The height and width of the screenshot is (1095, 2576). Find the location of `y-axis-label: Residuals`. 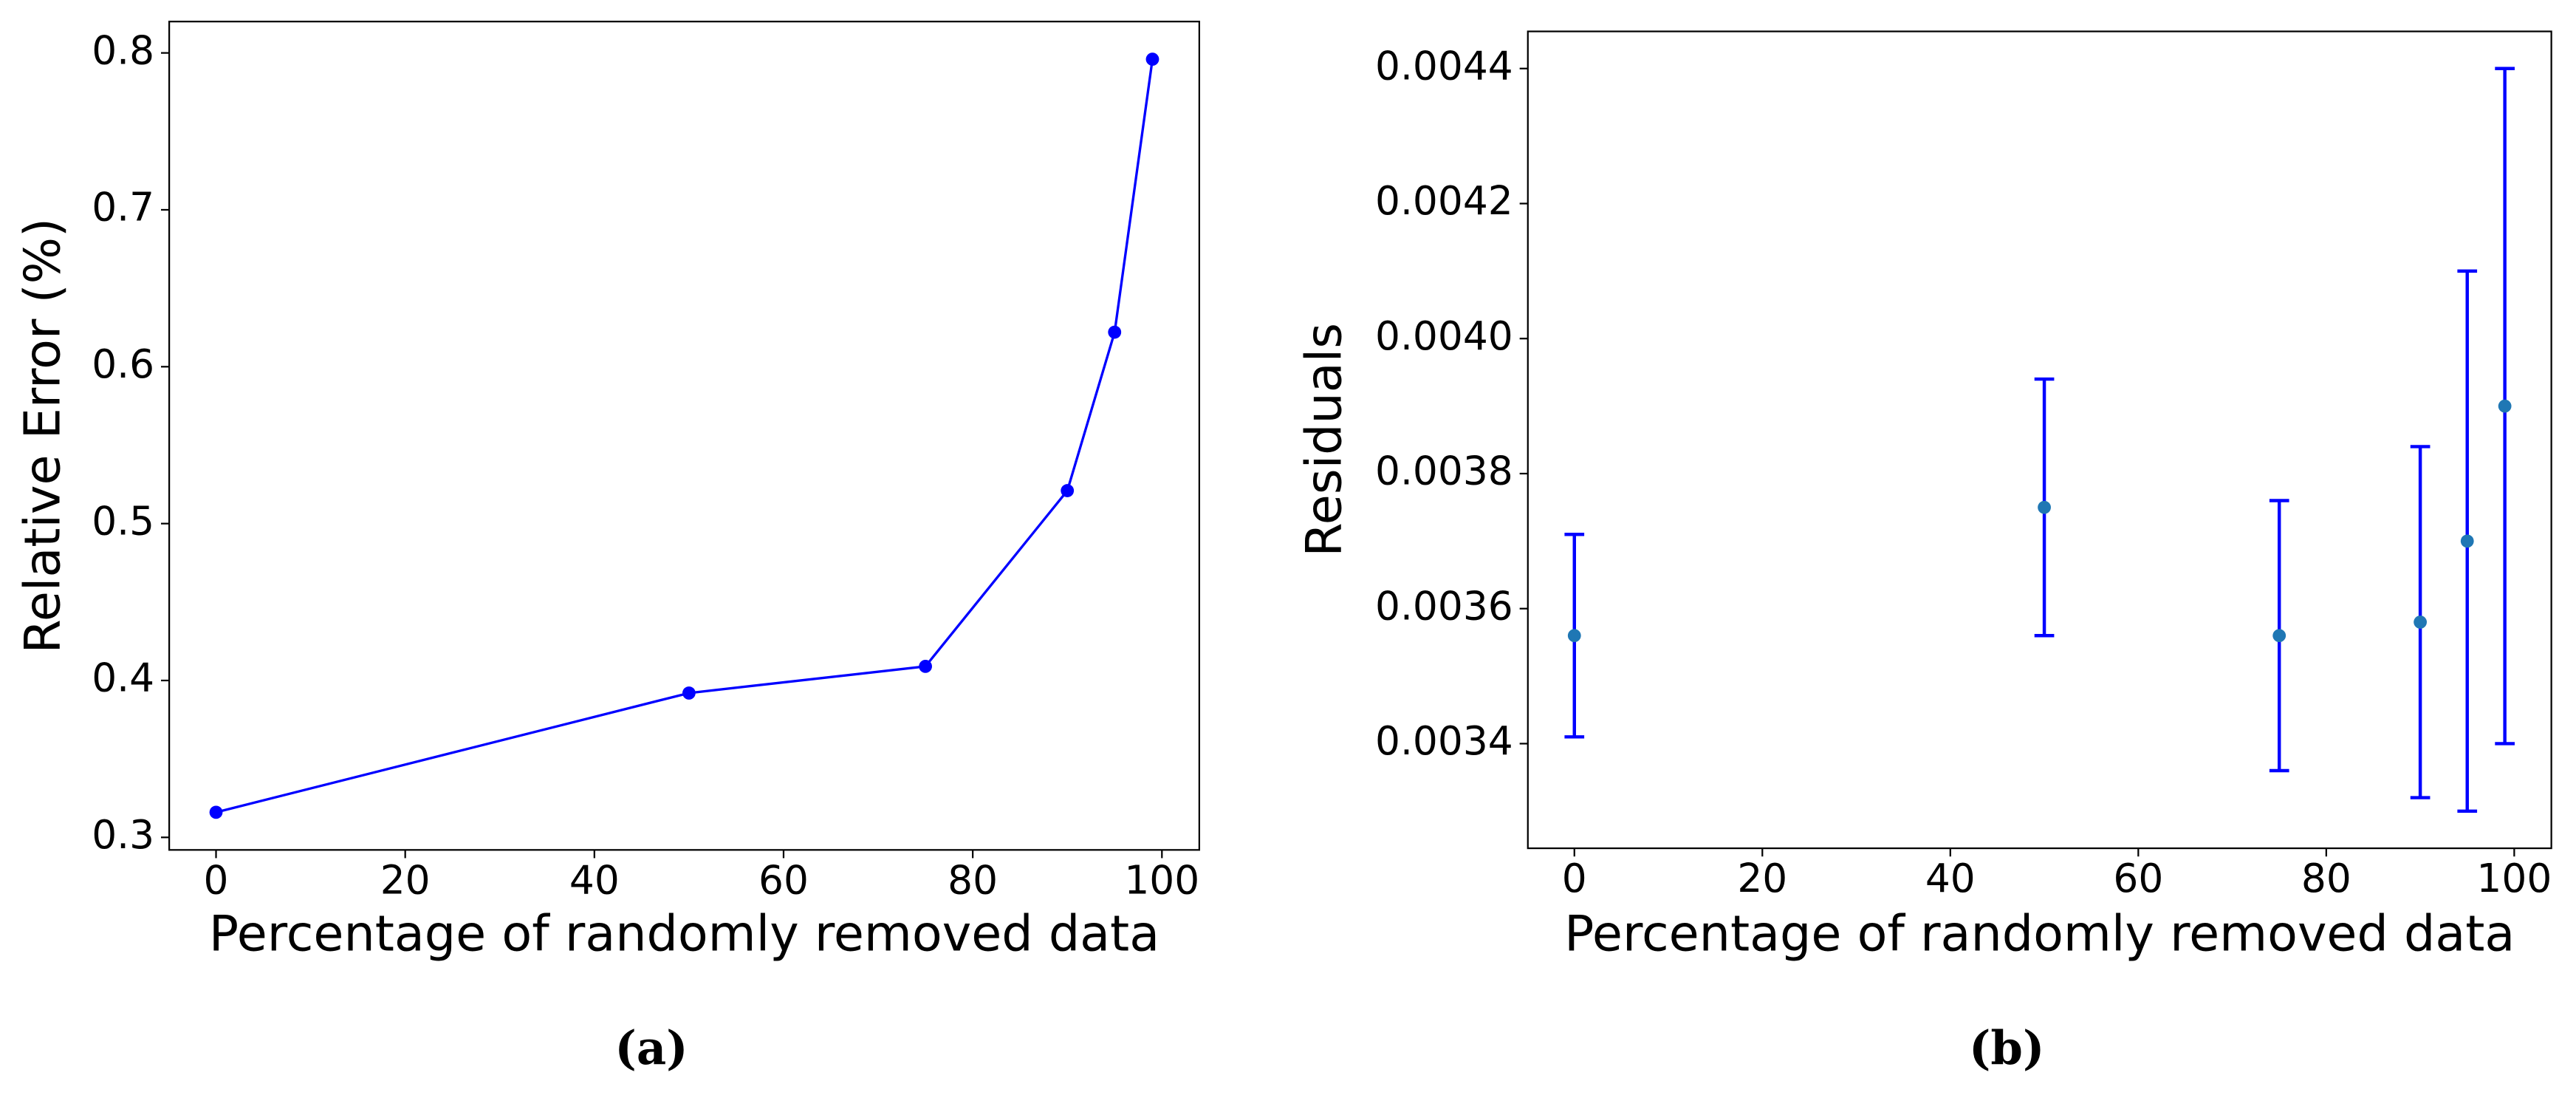

y-axis-label: Residuals is located at coordinates (1323, 440).